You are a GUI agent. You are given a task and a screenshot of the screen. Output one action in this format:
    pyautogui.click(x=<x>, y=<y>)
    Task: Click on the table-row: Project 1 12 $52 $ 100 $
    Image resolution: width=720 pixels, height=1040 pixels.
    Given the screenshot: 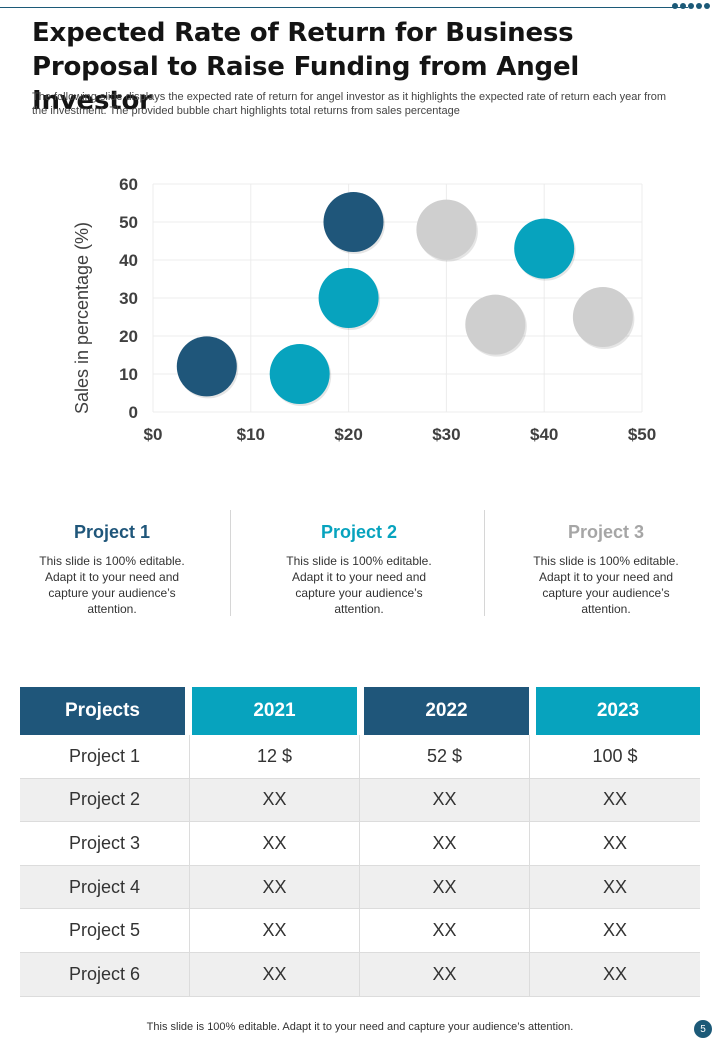 What is the action you would take?
    pyautogui.click(x=360, y=757)
    